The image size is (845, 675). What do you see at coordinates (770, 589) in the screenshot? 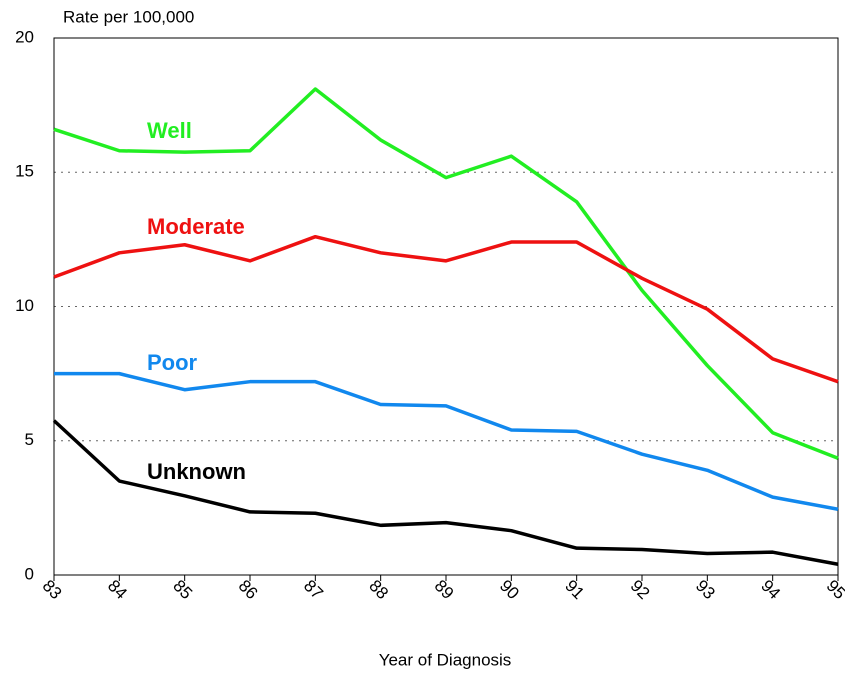
I see `x-tick-label: 94` at bounding box center [770, 589].